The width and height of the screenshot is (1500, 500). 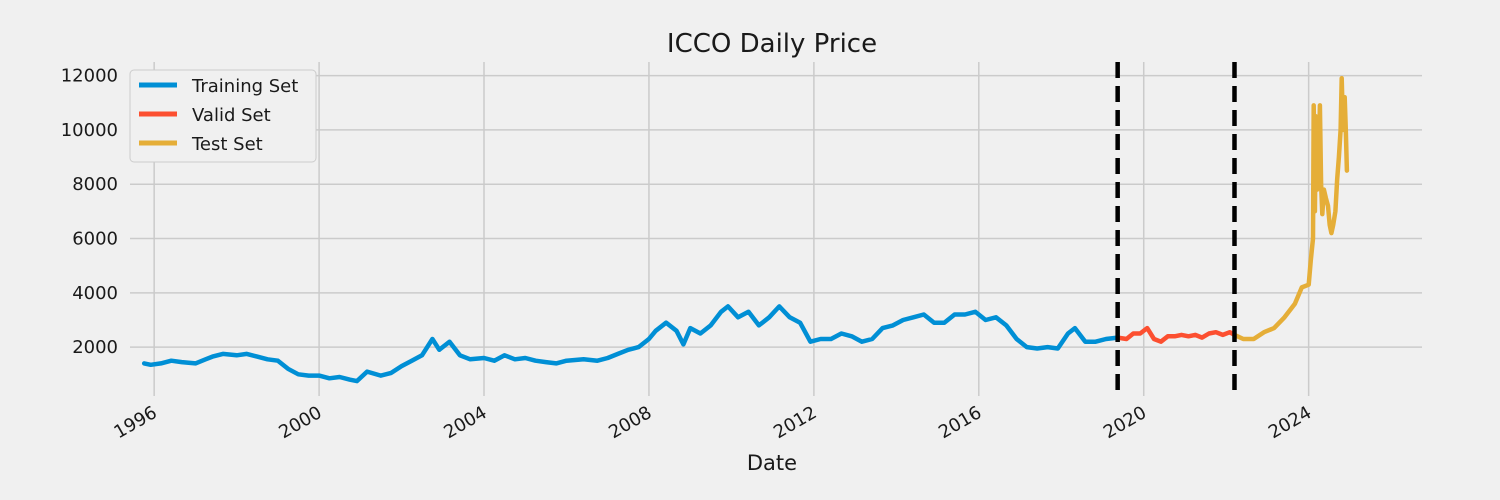 I want to click on y-tick-label: 6000, so click(x=95, y=239).